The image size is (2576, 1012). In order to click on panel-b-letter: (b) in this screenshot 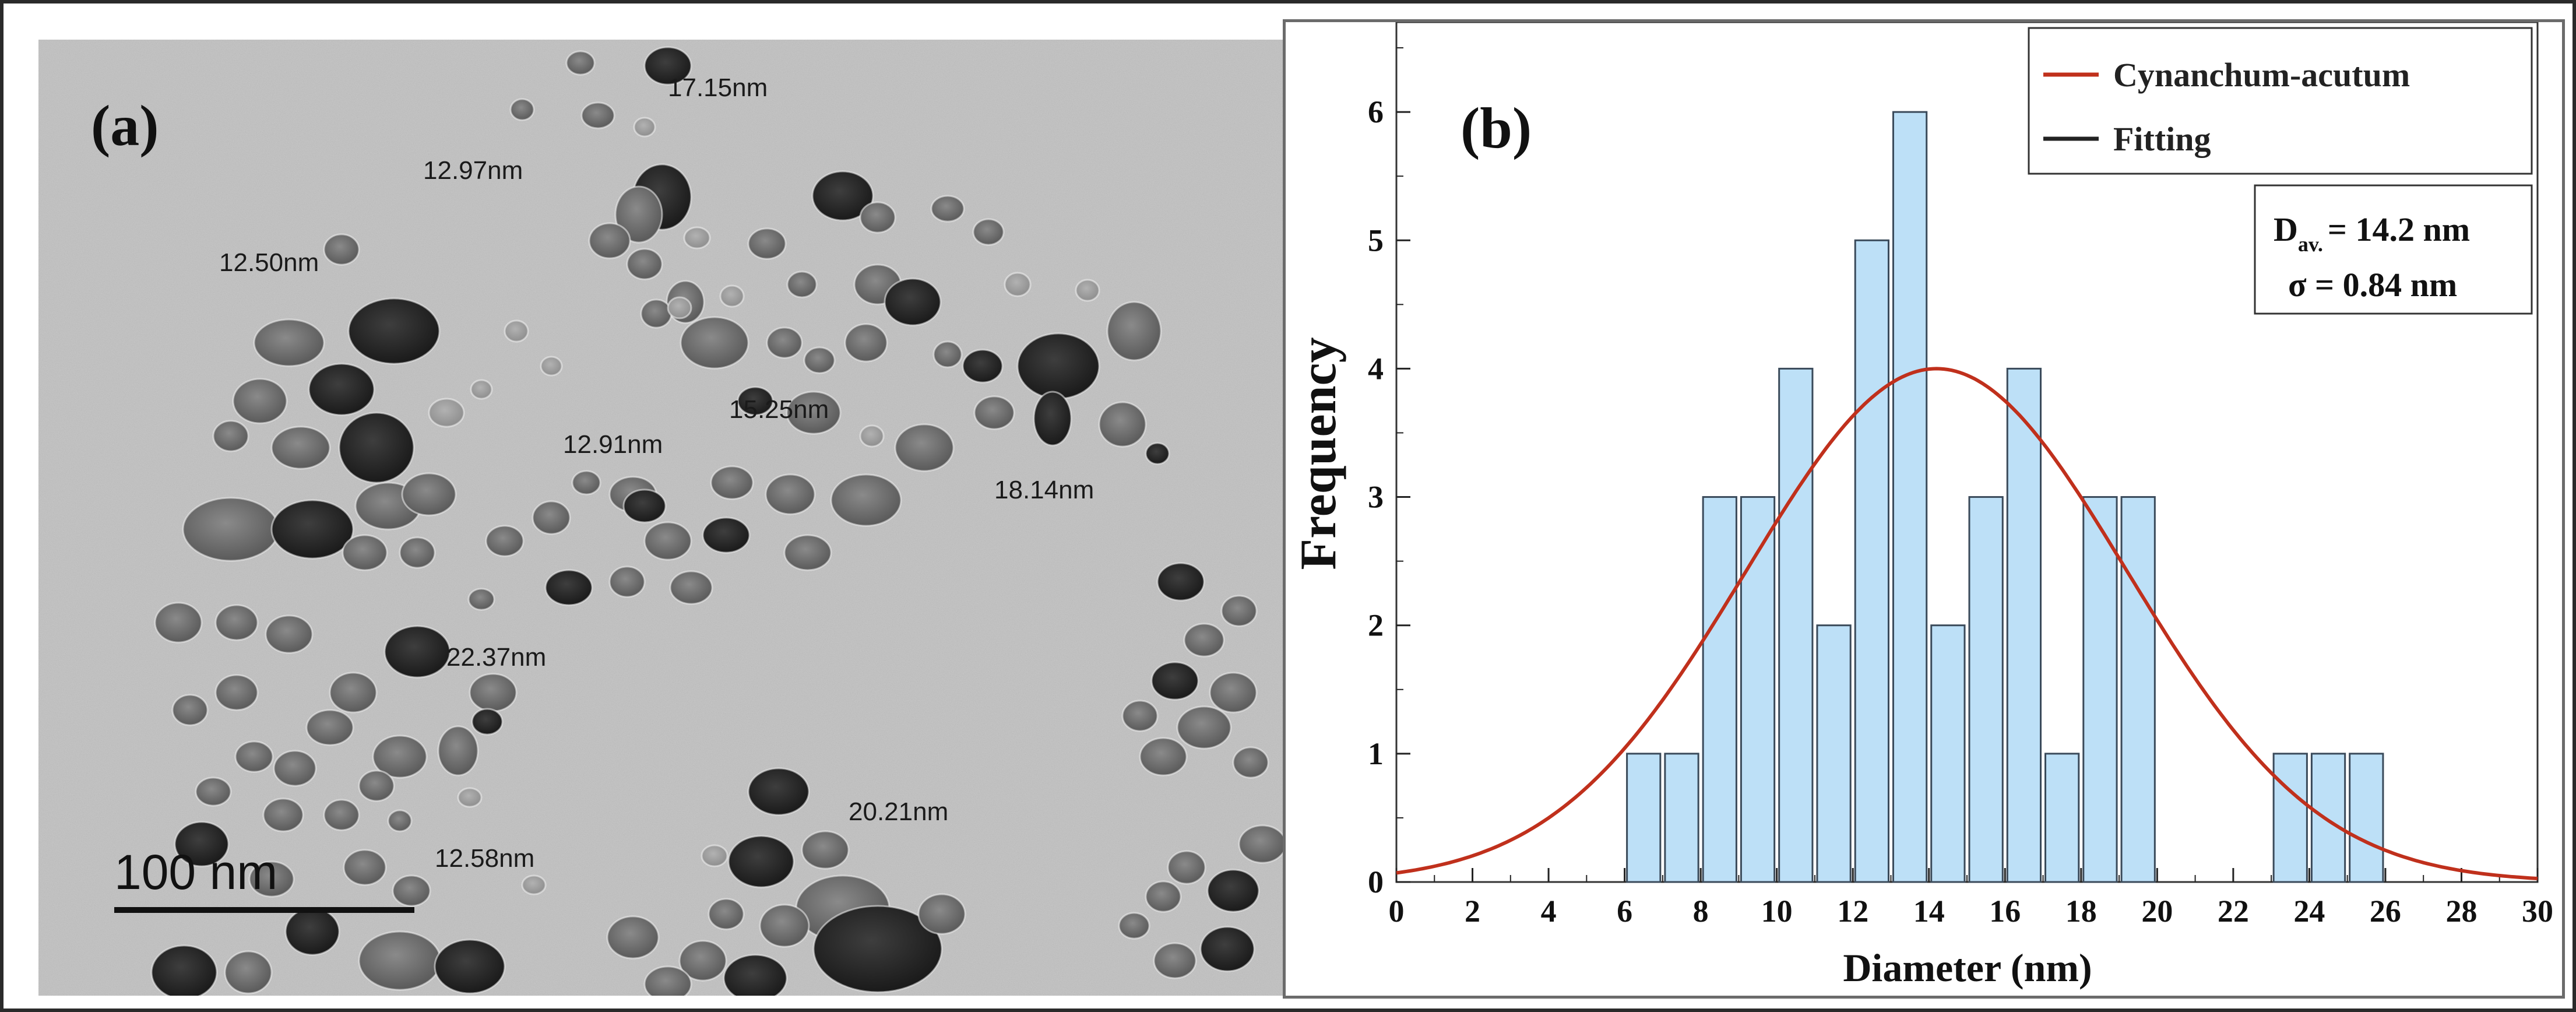, I will do `click(1497, 128)`.